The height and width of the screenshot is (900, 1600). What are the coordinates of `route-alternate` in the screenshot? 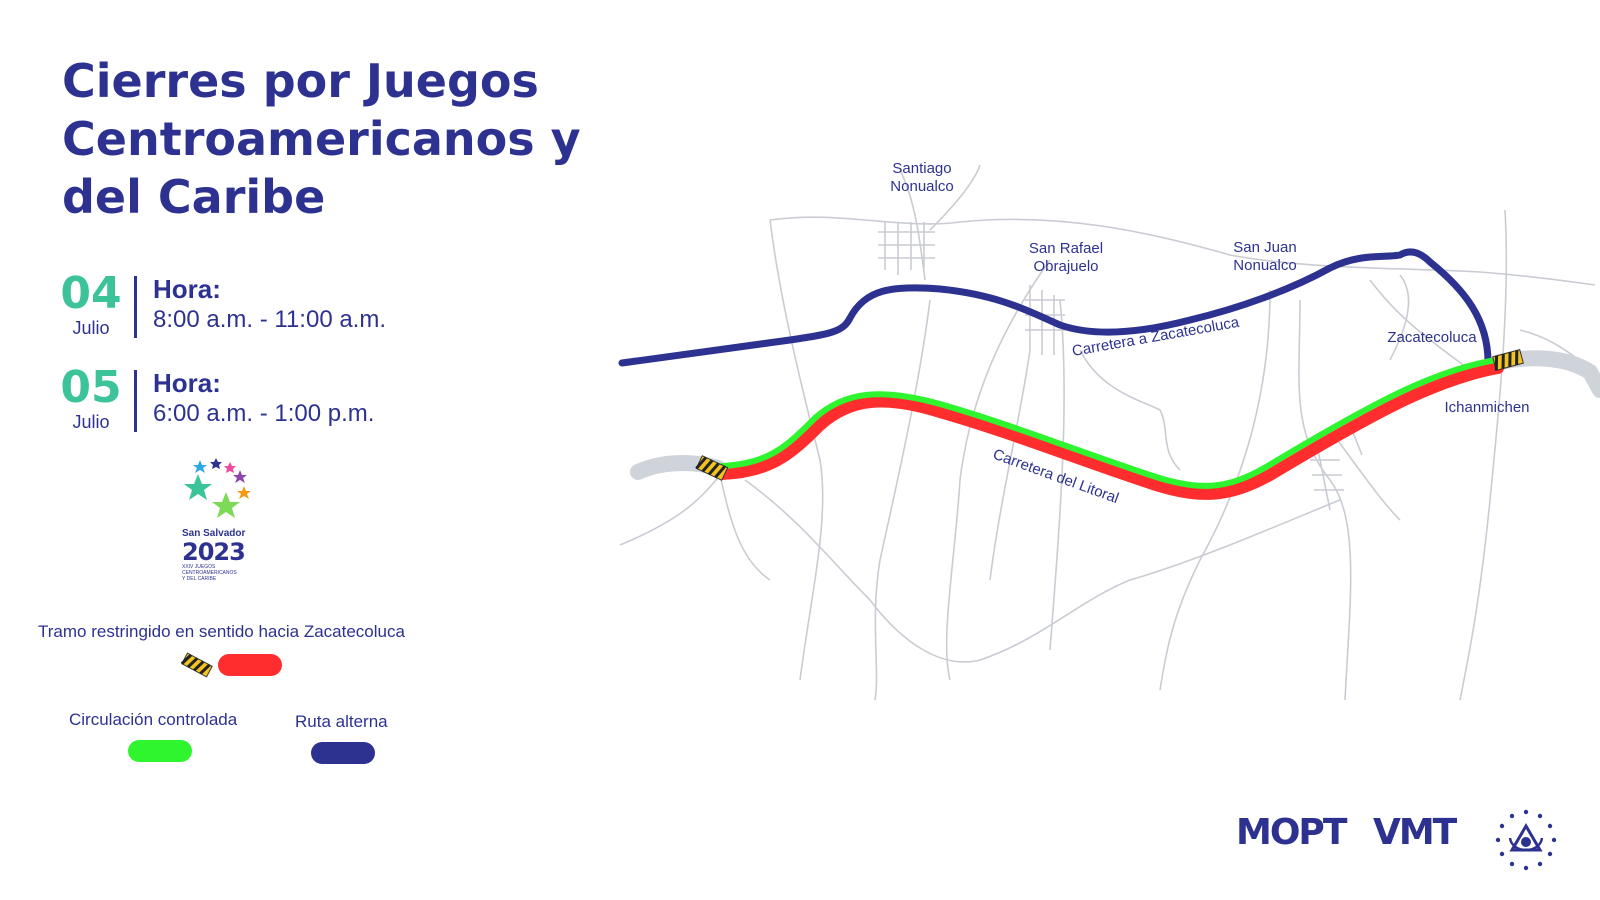 It's located at (1055, 307).